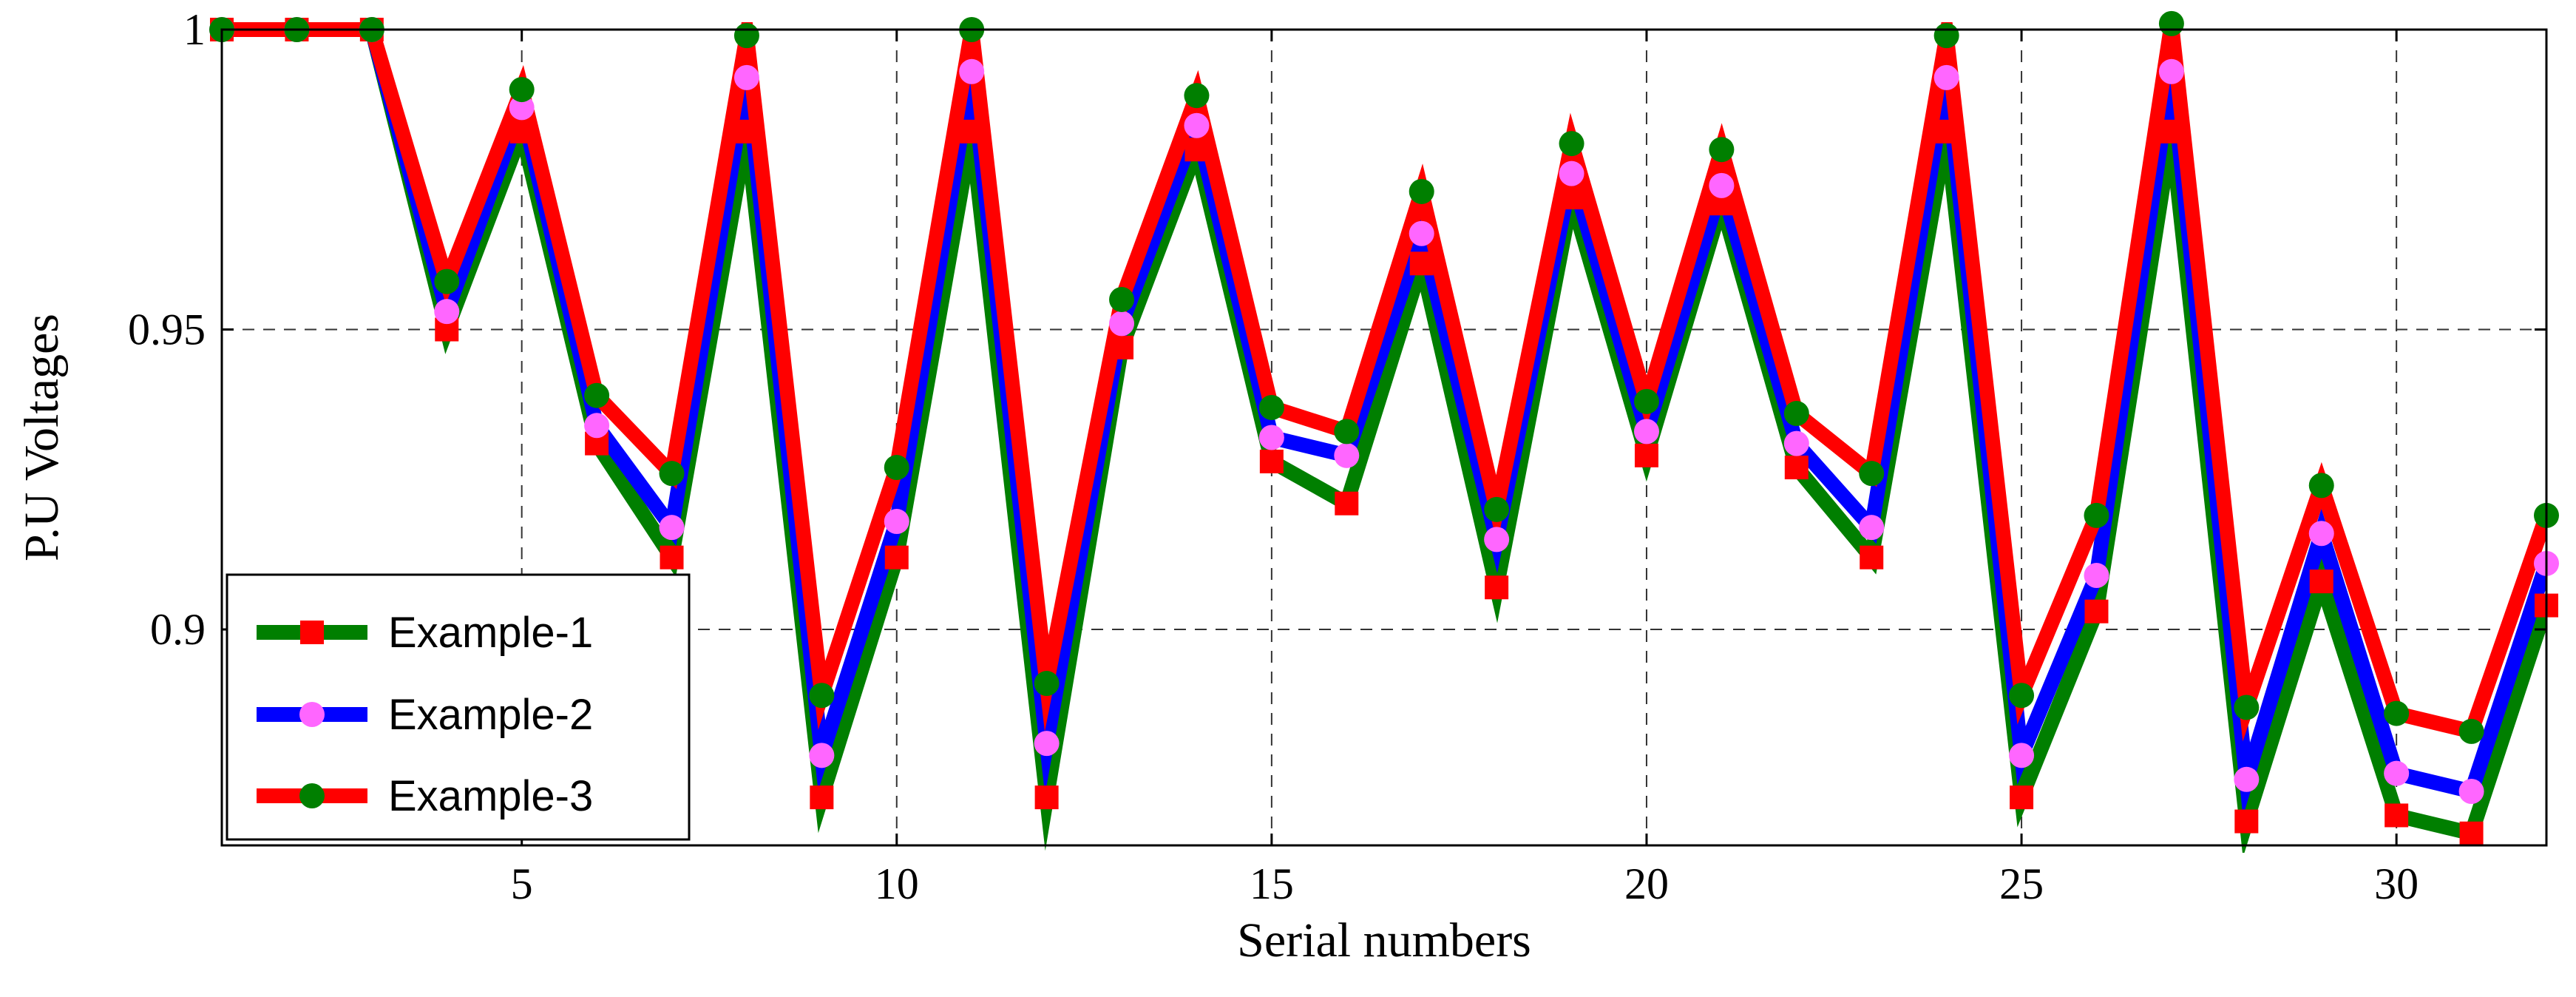 The image size is (2576, 997). I want to click on y-tick-label: 0.95, so click(167, 330).